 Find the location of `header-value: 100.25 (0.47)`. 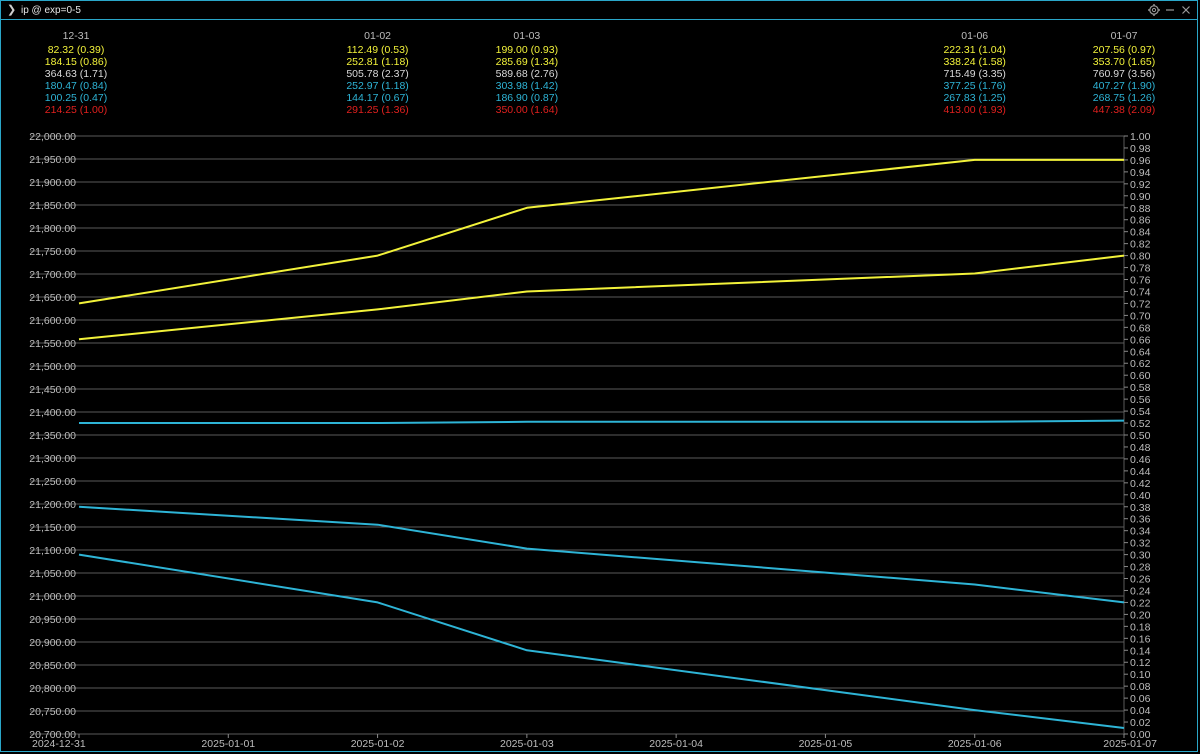

header-value: 100.25 (0.47) is located at coordinates (76, 98).